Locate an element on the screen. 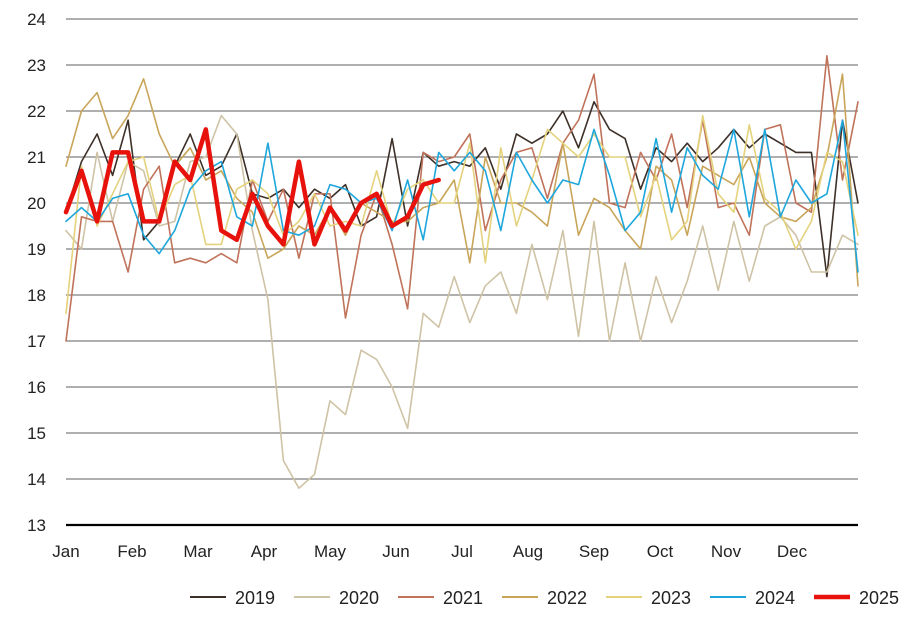 This screenshot has width=909, height=628. legend: 2019 2020 2021 2022 2023 2024 2025 is located at coordinates (544, 598).